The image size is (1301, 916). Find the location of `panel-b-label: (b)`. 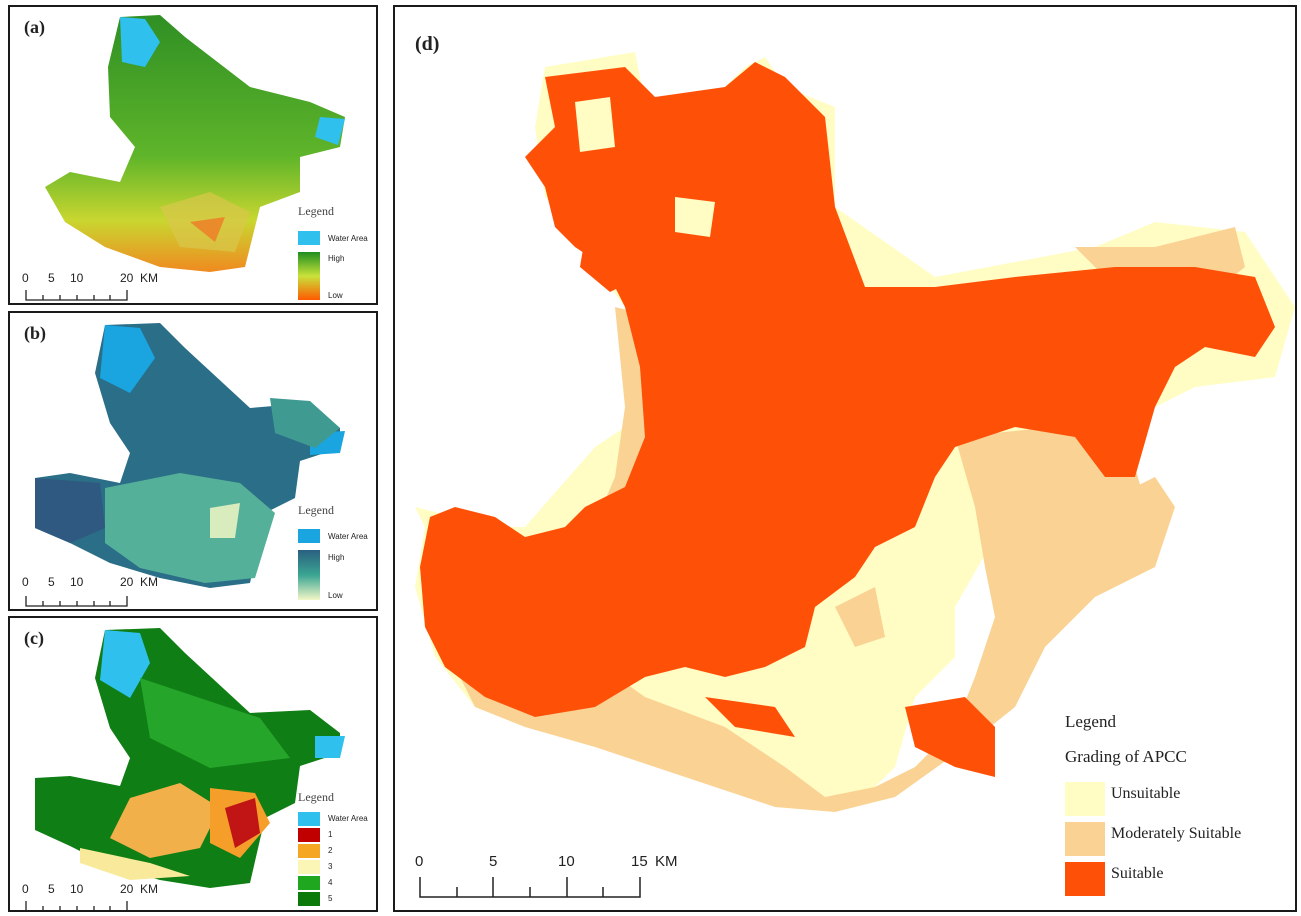

panel-b-label: (b) is located at coordinates (35, 333).